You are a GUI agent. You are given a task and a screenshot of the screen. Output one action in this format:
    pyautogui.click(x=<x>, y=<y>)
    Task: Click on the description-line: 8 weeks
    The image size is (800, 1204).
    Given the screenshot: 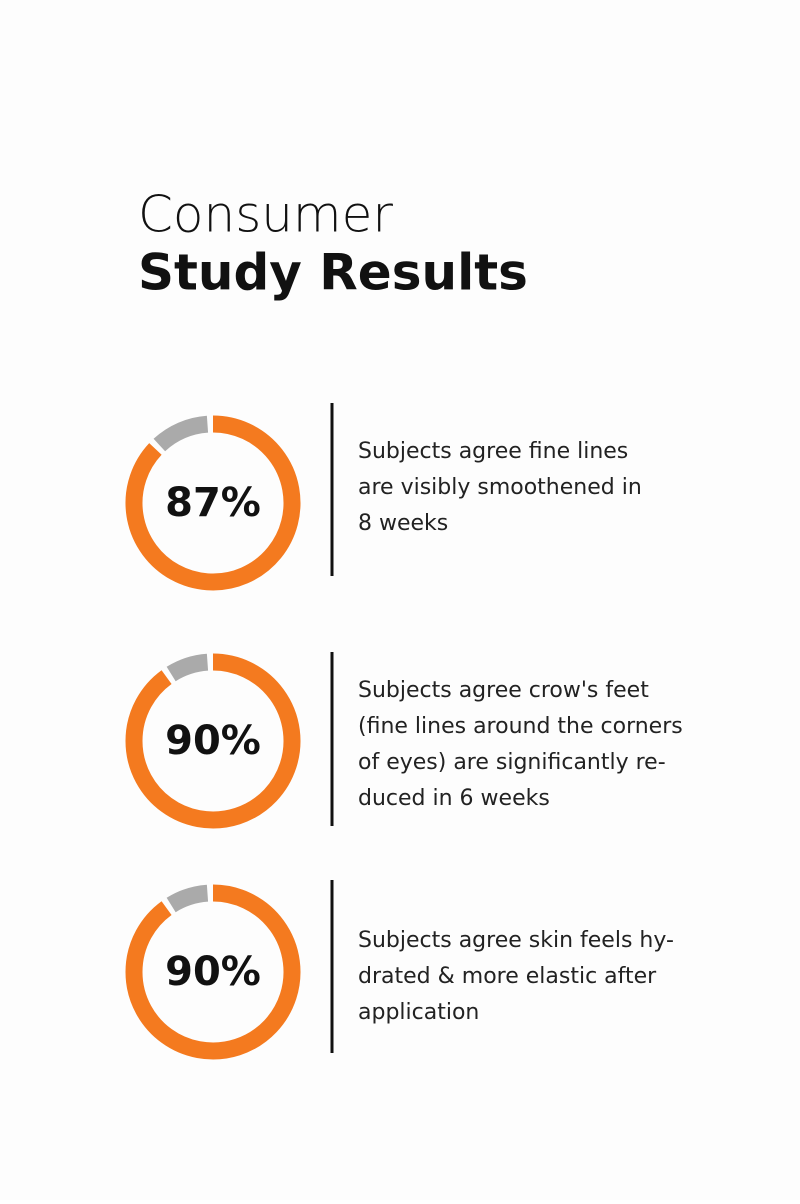 What is the action you would take?
    pyautogui.click(x=403, y=523)
    